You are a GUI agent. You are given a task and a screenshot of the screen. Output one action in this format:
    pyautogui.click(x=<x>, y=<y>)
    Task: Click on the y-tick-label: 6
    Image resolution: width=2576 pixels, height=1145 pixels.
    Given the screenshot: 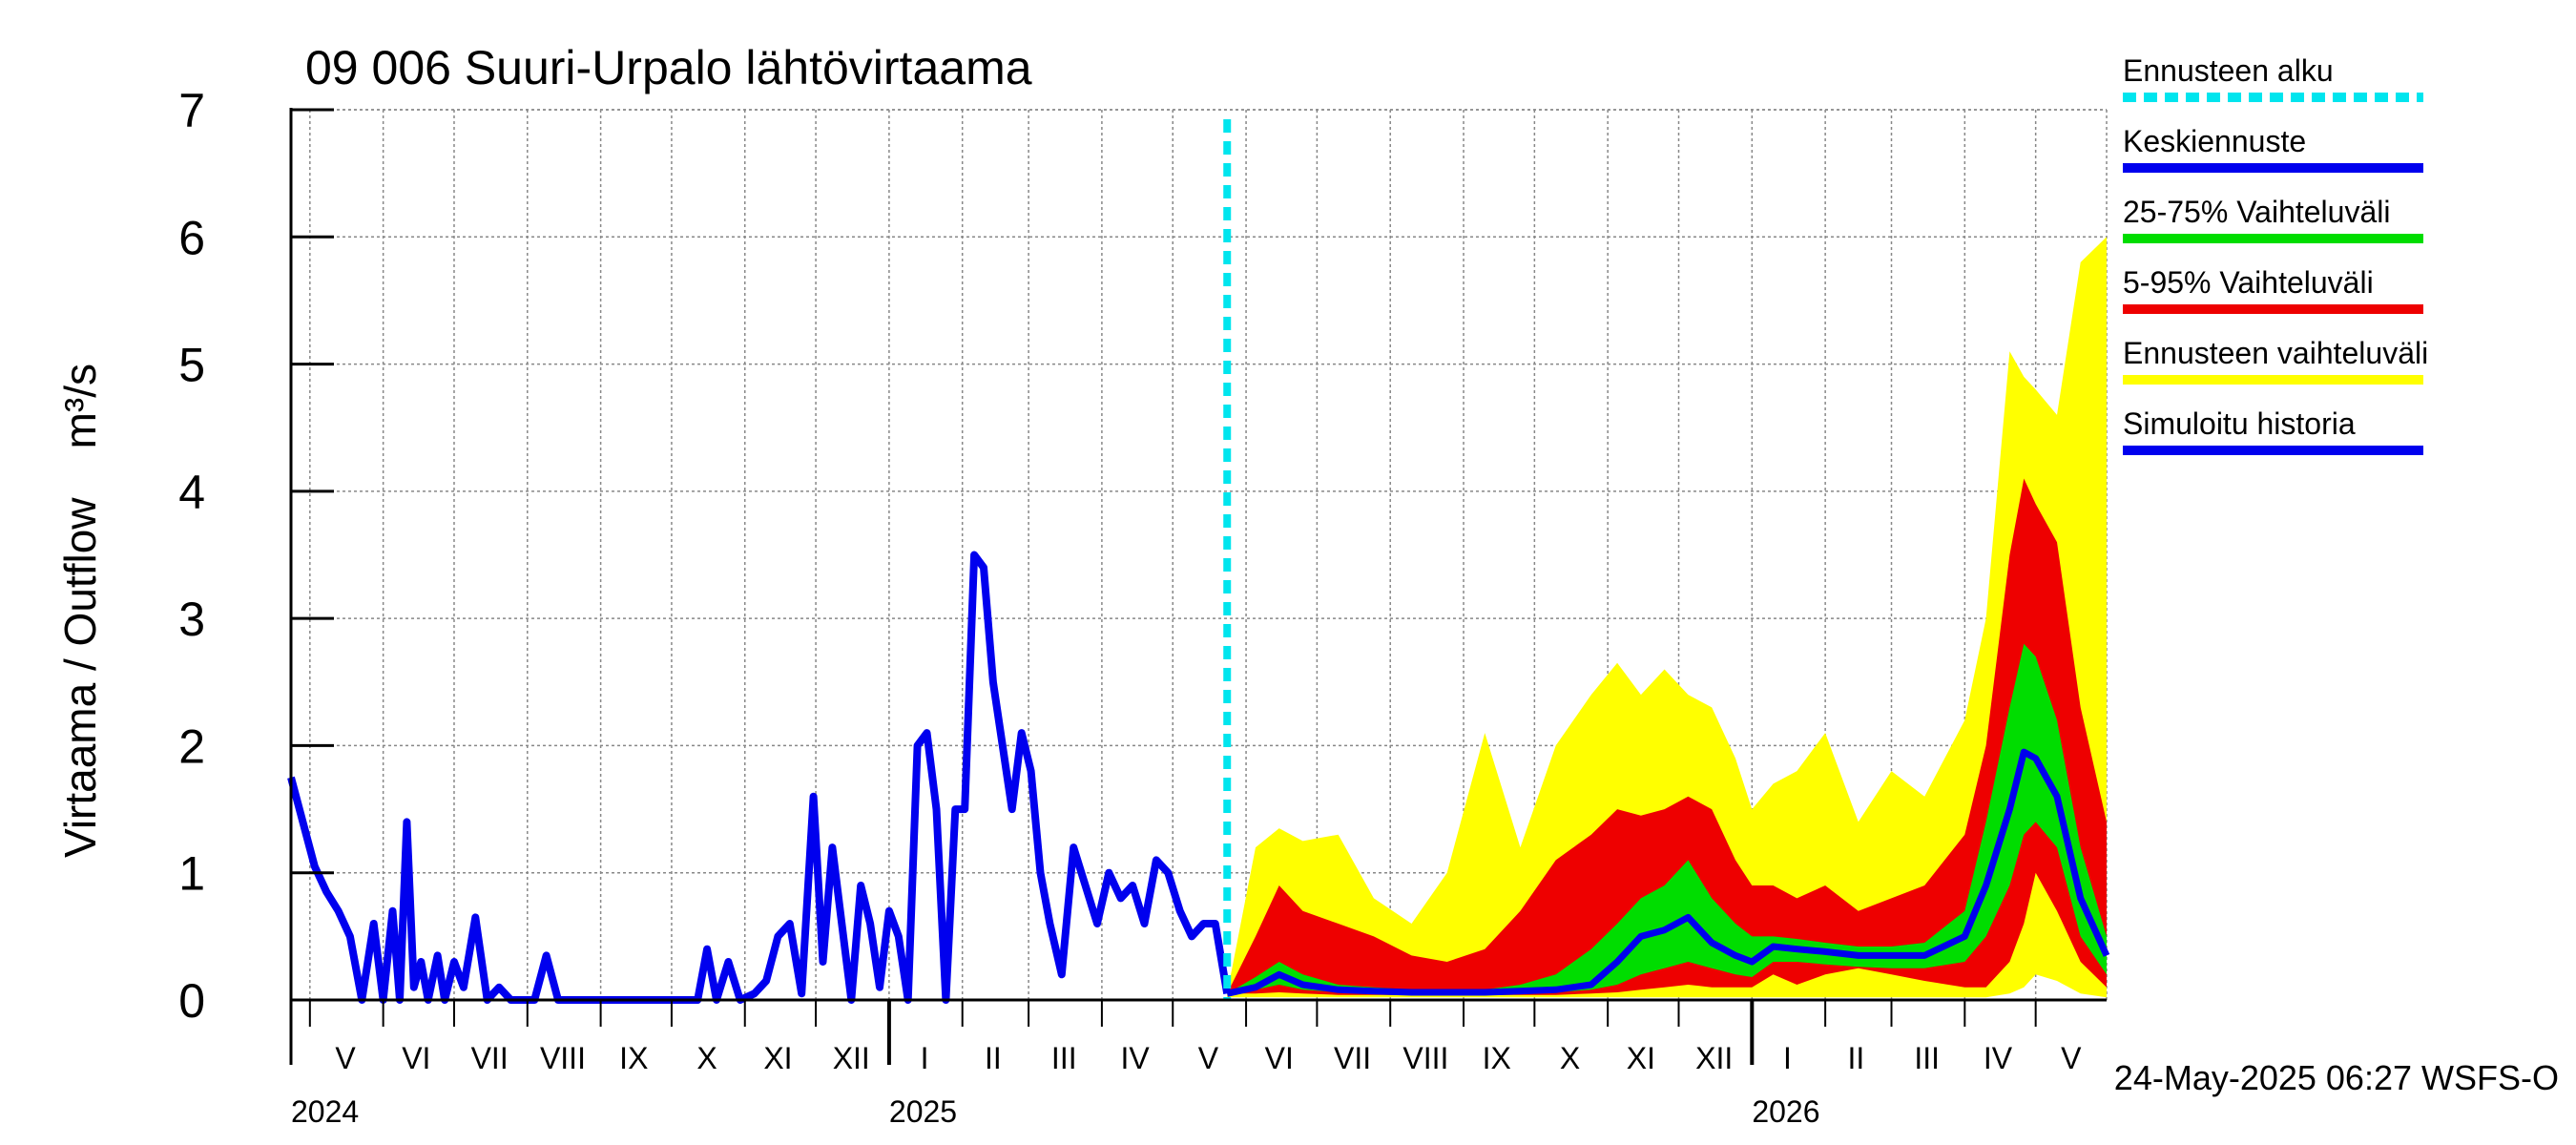 What is the action you would take?
    pyautogui.click(x=191, y=238)
    